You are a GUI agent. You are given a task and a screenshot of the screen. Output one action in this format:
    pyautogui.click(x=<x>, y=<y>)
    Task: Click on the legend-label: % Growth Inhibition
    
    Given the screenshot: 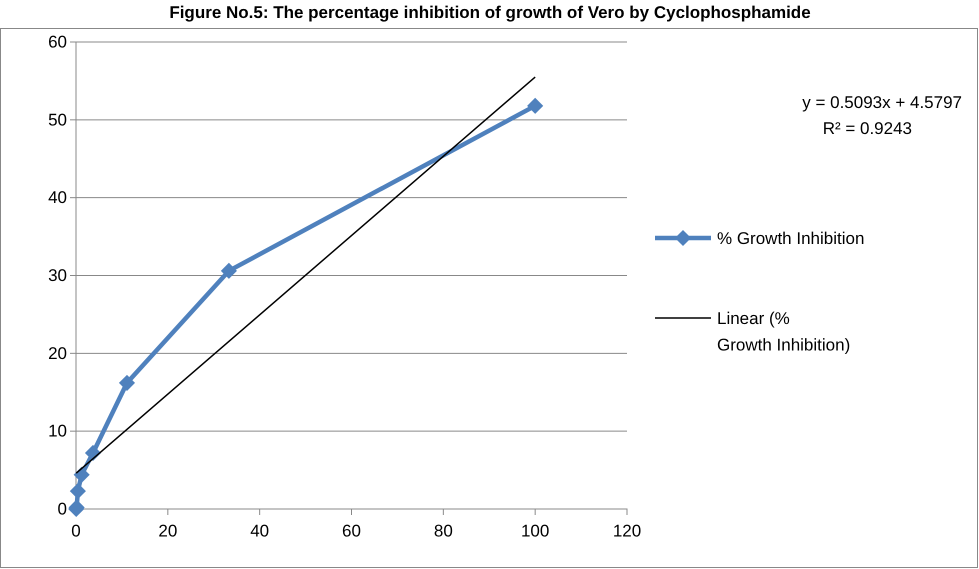 What is the action you would take?
    pyautogui.click(x=790, y=238)
    